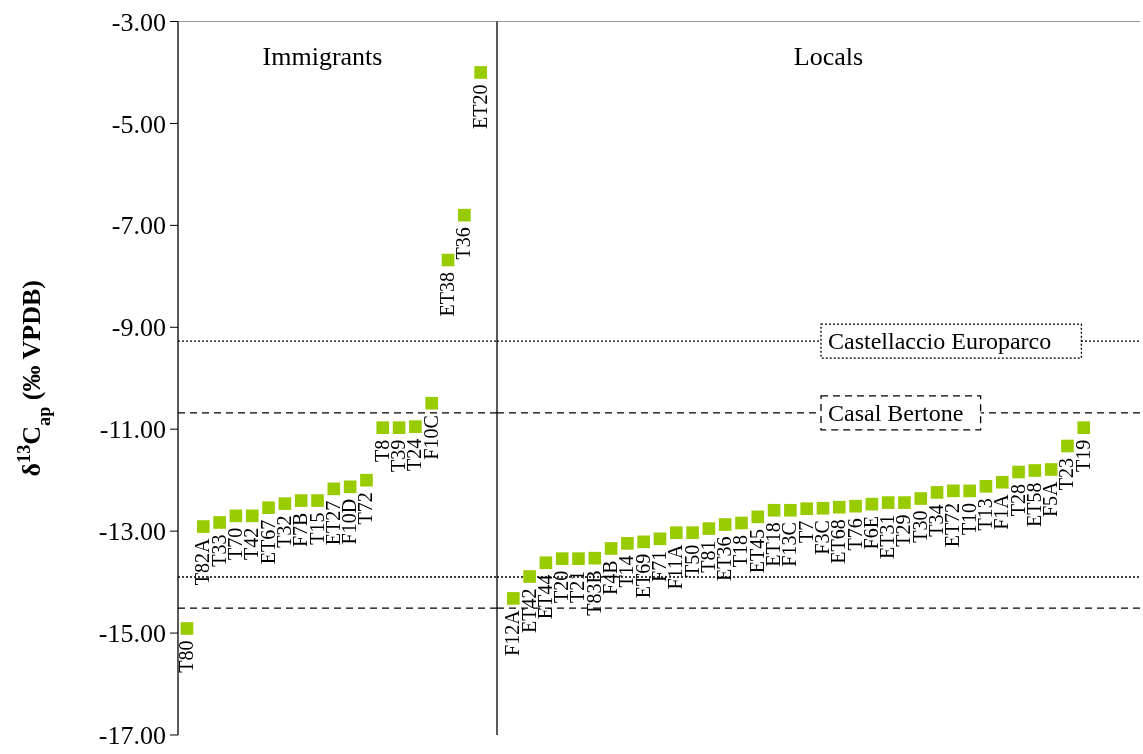 The height and width of the screenshot is (754, 1143). Describe the element at coordinates (138, 22) in the screenshot. I see `y-tick-label: -3.00` at that location.